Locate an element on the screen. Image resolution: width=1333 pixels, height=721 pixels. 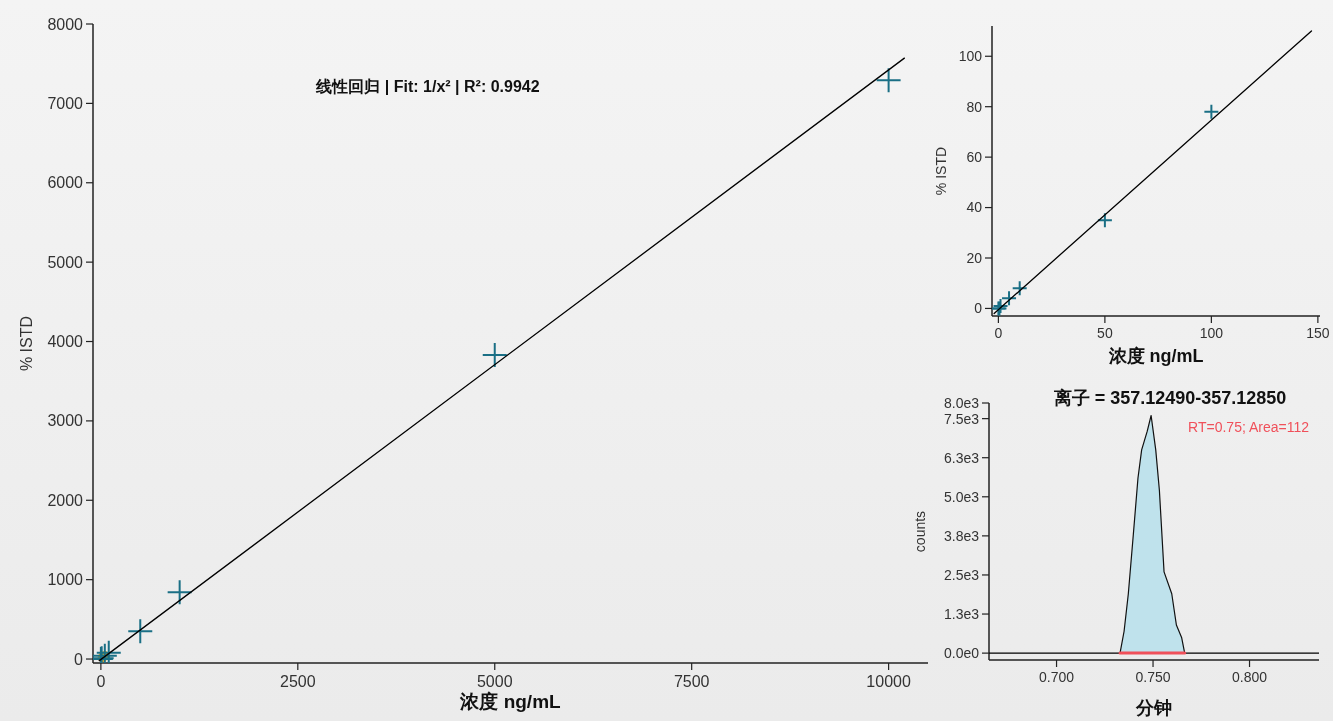
y-tick-label: 60 is located at coordinates (974, 157).